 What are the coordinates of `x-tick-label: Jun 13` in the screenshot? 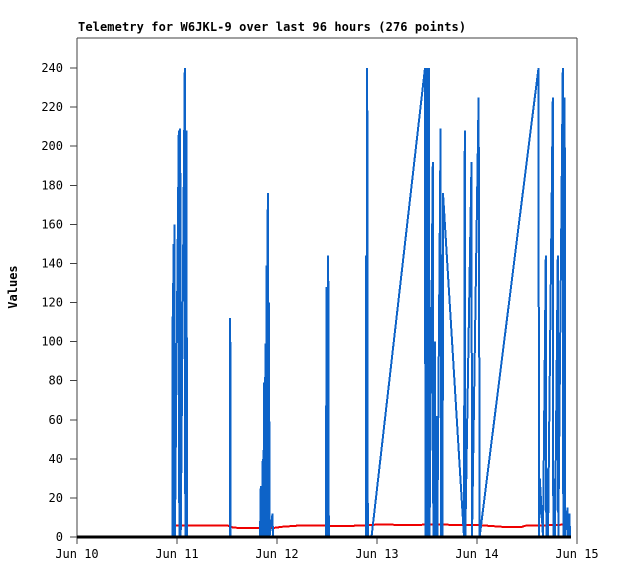 It's located at (376, 554).